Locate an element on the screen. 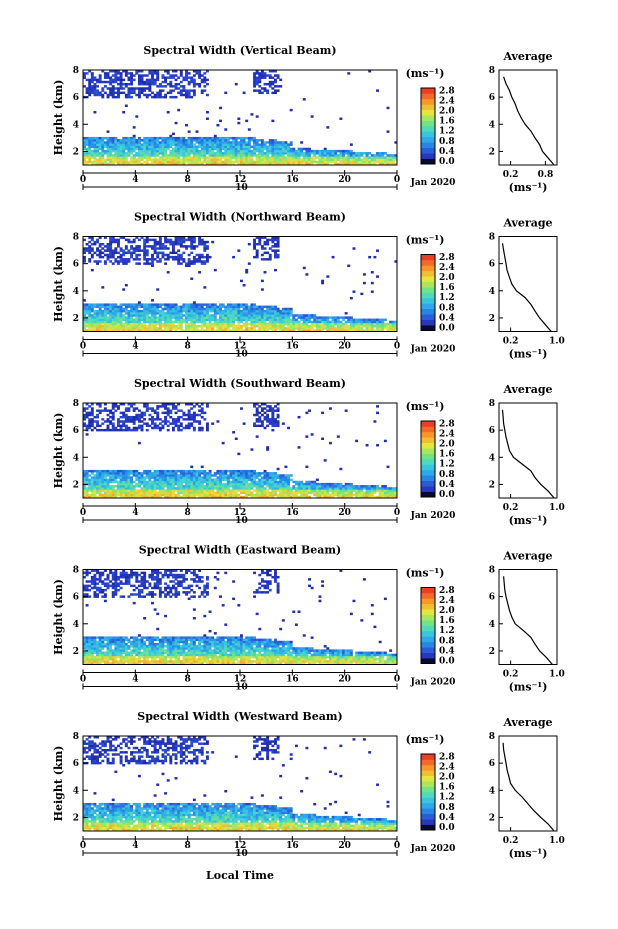 This screenshot has height=929, width=618. panel-title: Spectral Width (Vertical Beam) is located at coordinates (239, 50).